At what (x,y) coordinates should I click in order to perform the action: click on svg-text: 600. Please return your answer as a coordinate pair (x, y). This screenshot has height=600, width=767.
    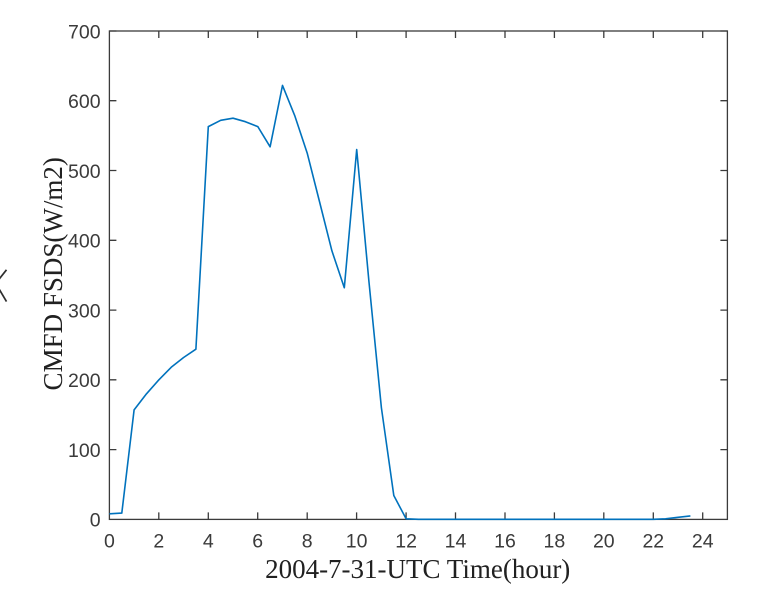
    Looking at the image, I should click on (84, 102).